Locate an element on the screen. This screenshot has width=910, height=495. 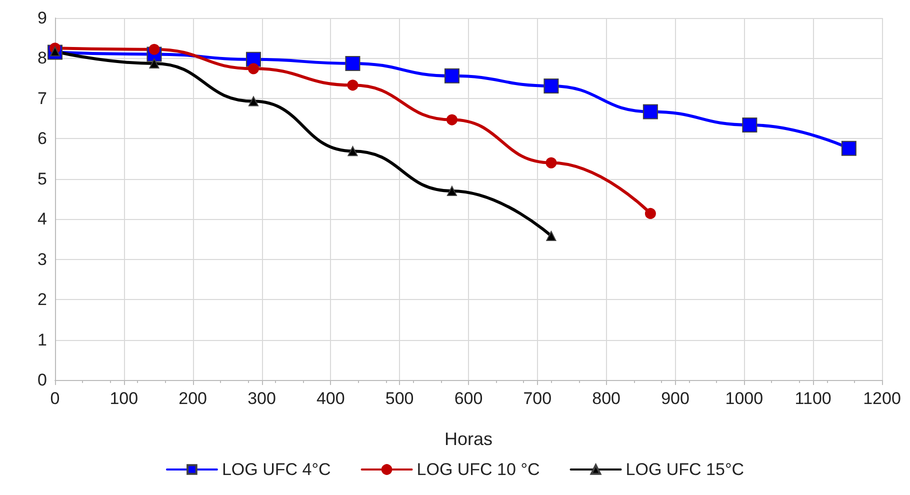
x-tick-label: 1000 is located at coordinates (744, 398).